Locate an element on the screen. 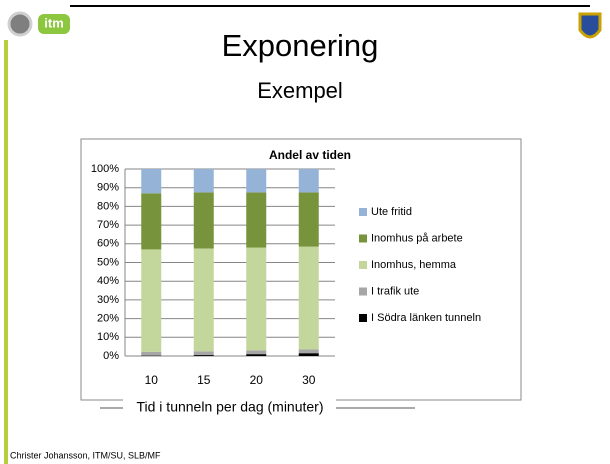  slide-subtitle: Exempel is located at coordinates (300, 90).